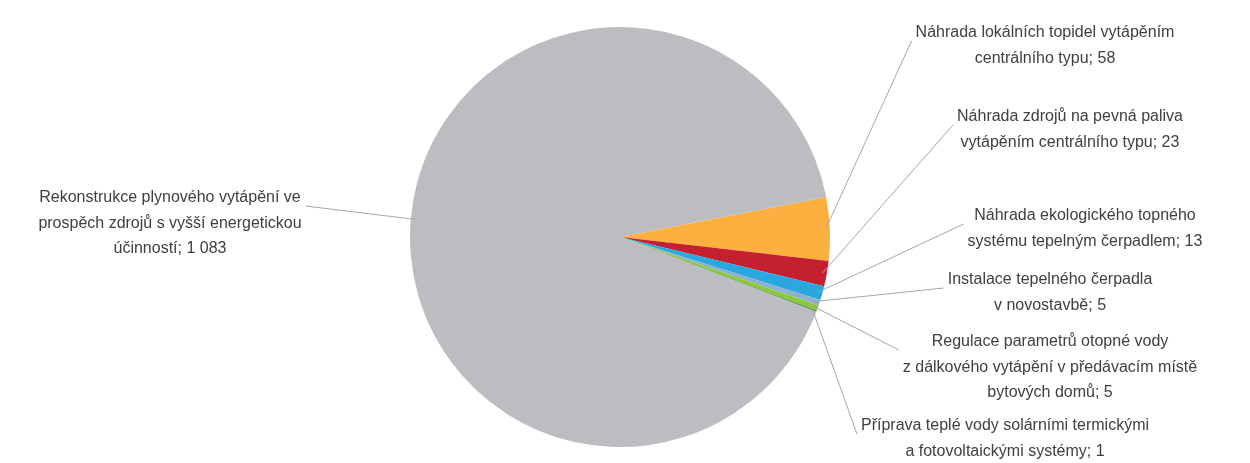 This screenshot has height=463, width=1250. Describe the element at coordinates (1045, 44) in the screenshot. I see `slice-label: Náhrada lokálních topidel vytápěním centrálního typu; 58` at that location.